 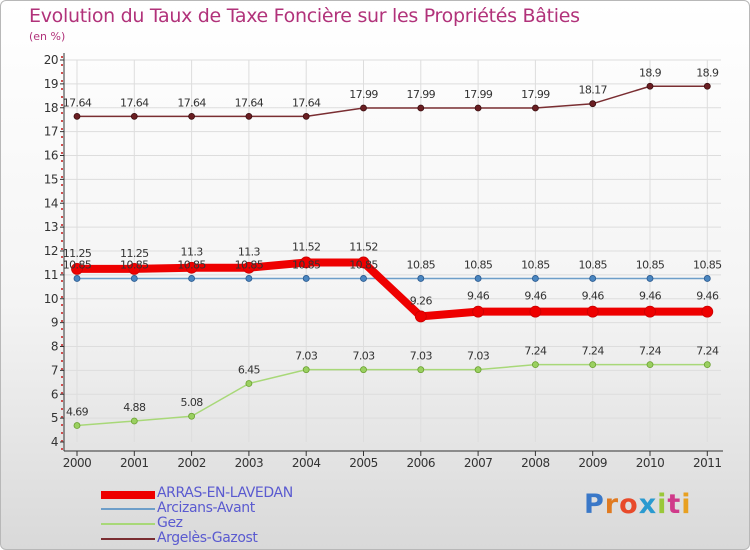 I want to click on y-tick-label: 9, so click(x=54, y=323).